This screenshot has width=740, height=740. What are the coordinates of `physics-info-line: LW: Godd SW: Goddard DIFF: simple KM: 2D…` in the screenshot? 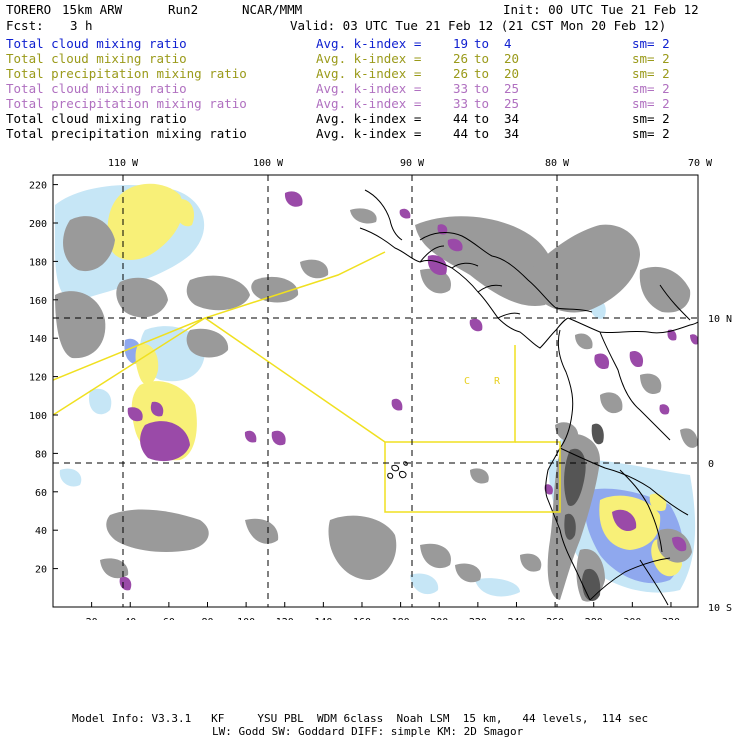 It's located at (368, 731).